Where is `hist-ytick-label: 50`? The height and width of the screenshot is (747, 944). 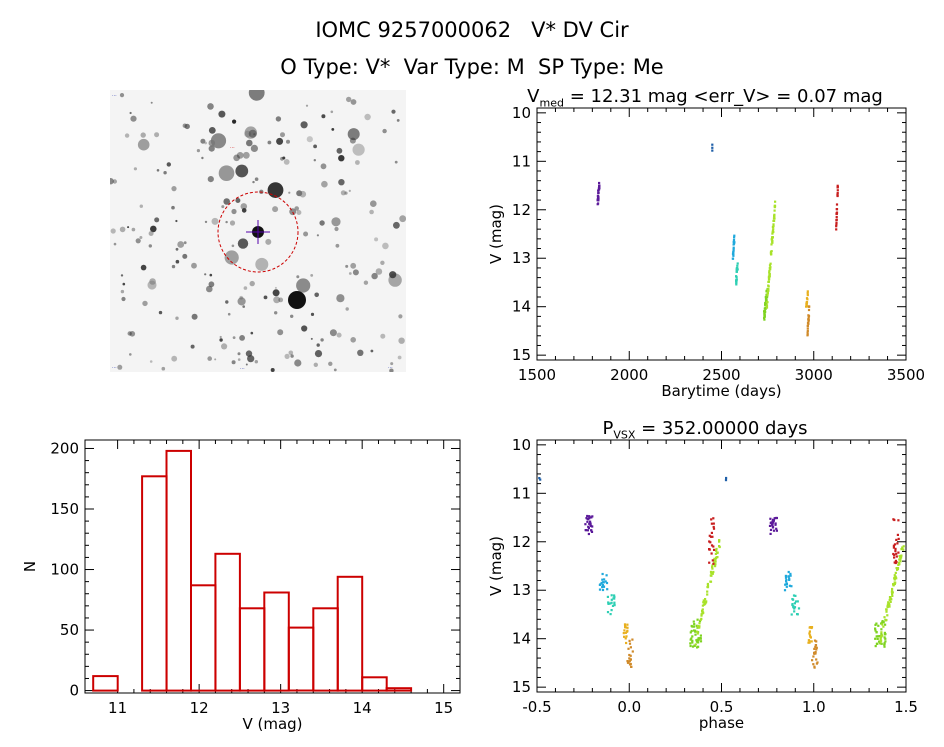
hist-ytick-label: 50 is located at coordinates (69, 630).